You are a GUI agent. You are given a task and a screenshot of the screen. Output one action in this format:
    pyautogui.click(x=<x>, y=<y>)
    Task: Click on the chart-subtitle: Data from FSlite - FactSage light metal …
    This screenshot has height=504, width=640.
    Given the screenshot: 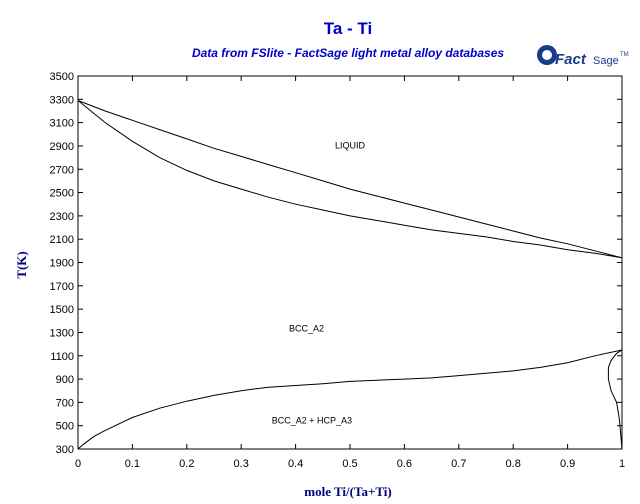 What is the action you would take?
    pyautogui.click(x=348, y=53)
    